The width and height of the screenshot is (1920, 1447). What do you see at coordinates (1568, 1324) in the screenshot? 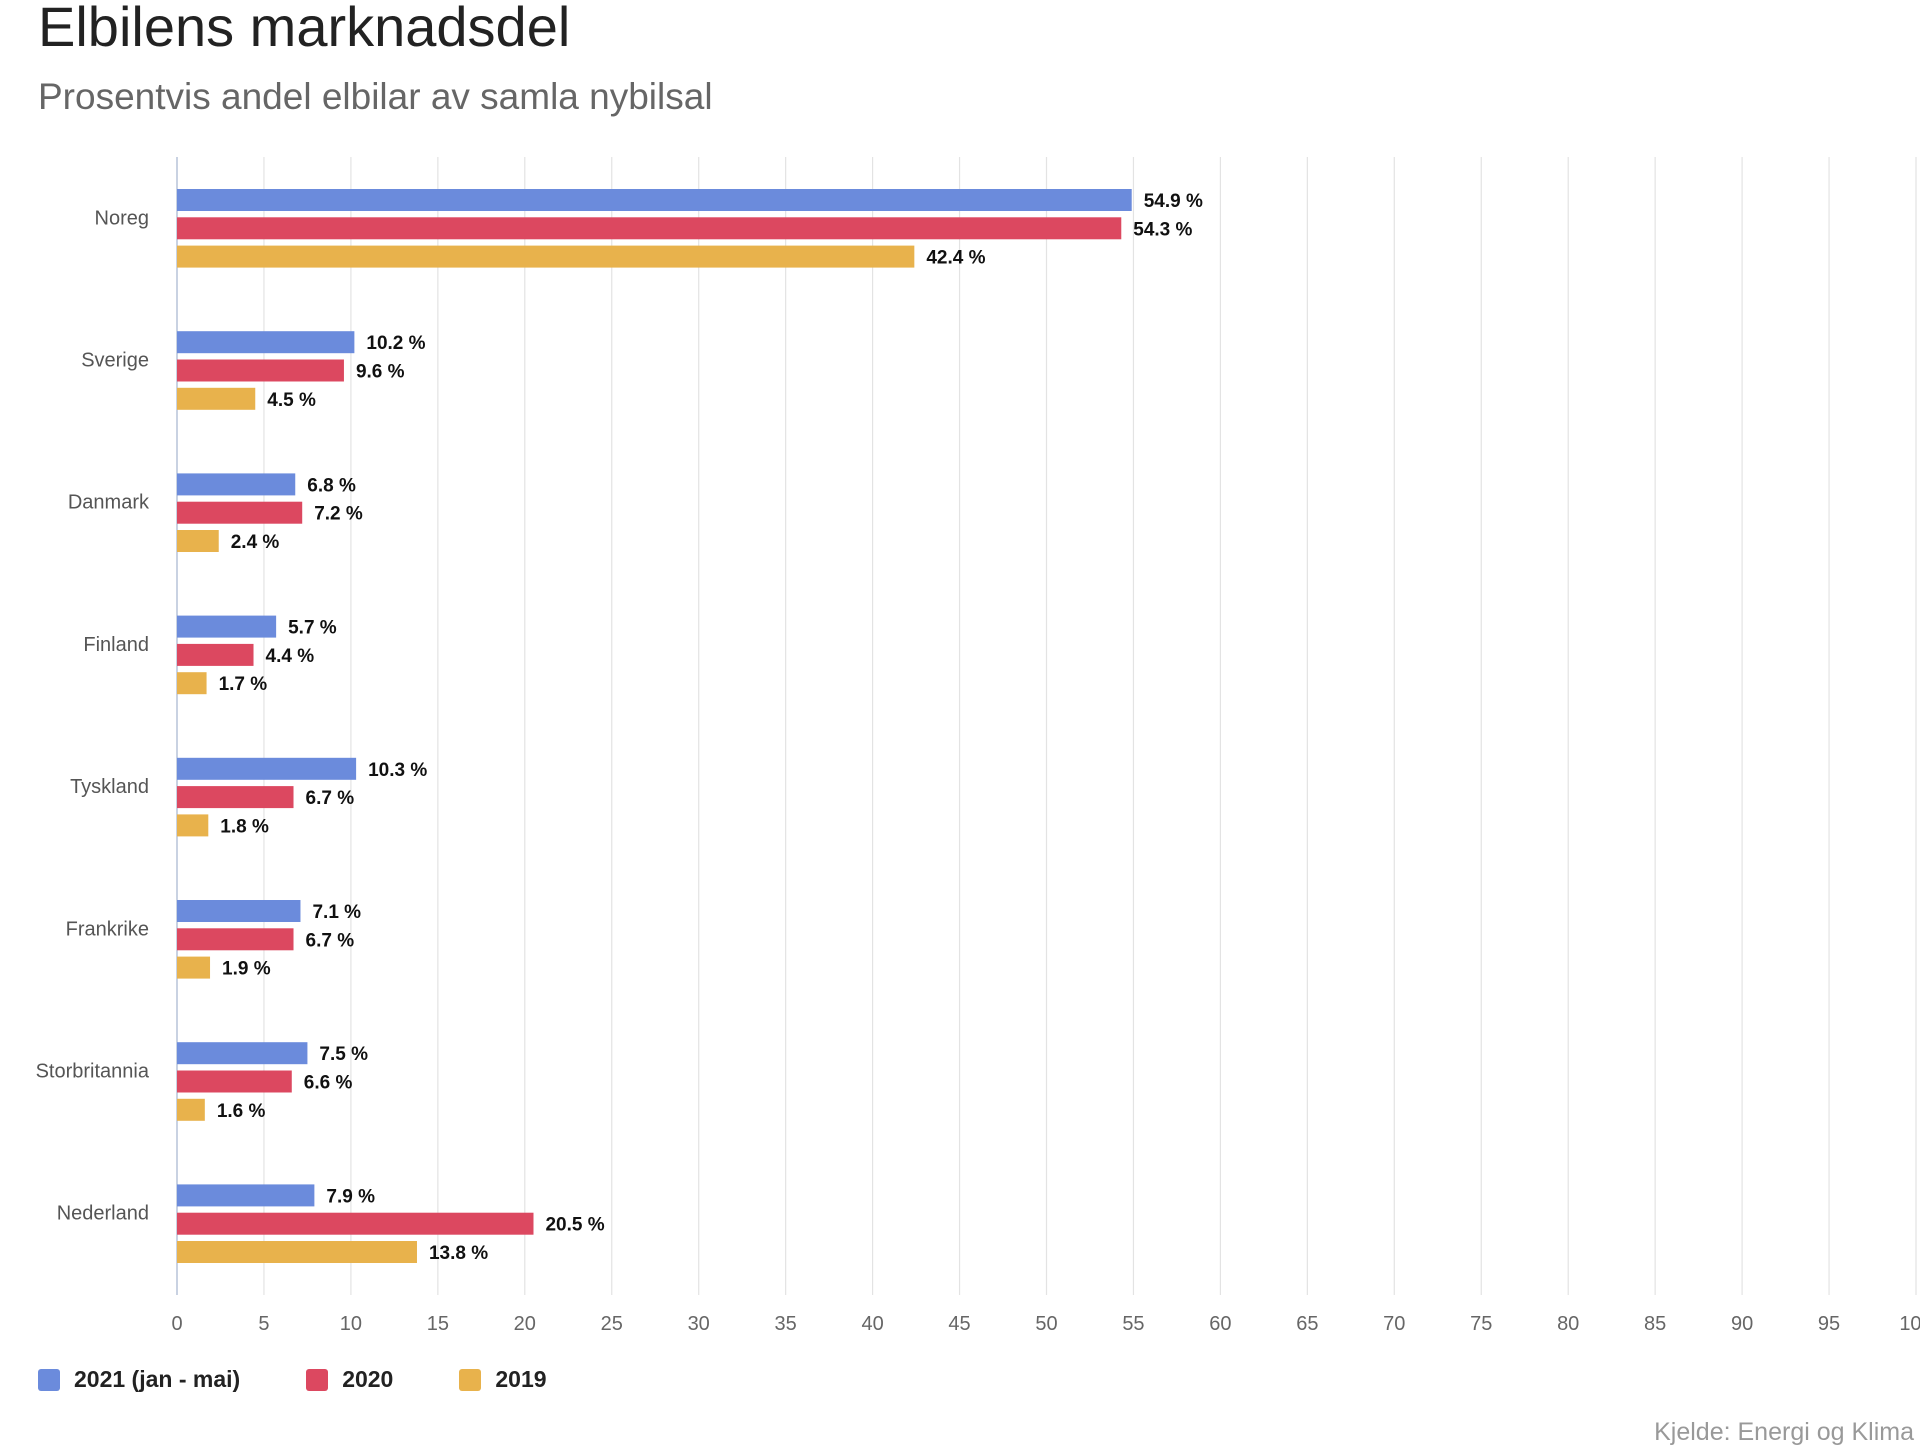
I see `x-tick-label: 80` at bounding box center [1568, 1324].